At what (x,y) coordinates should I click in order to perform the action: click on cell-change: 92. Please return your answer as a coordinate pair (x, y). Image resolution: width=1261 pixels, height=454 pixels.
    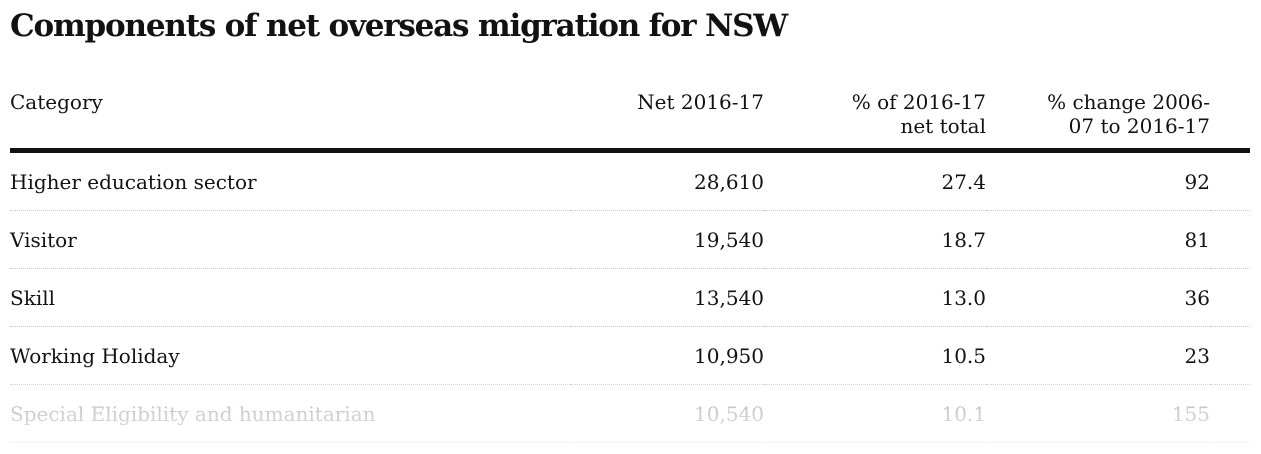
    Looking at the image, I should click on (1098, 180).